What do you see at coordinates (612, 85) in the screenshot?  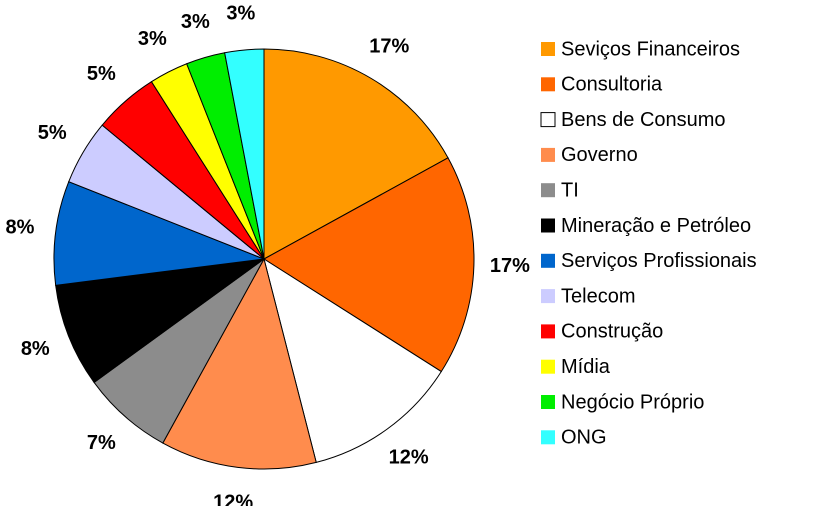 I see `legend-label: Consultoria` at bounding box center [612, 85].